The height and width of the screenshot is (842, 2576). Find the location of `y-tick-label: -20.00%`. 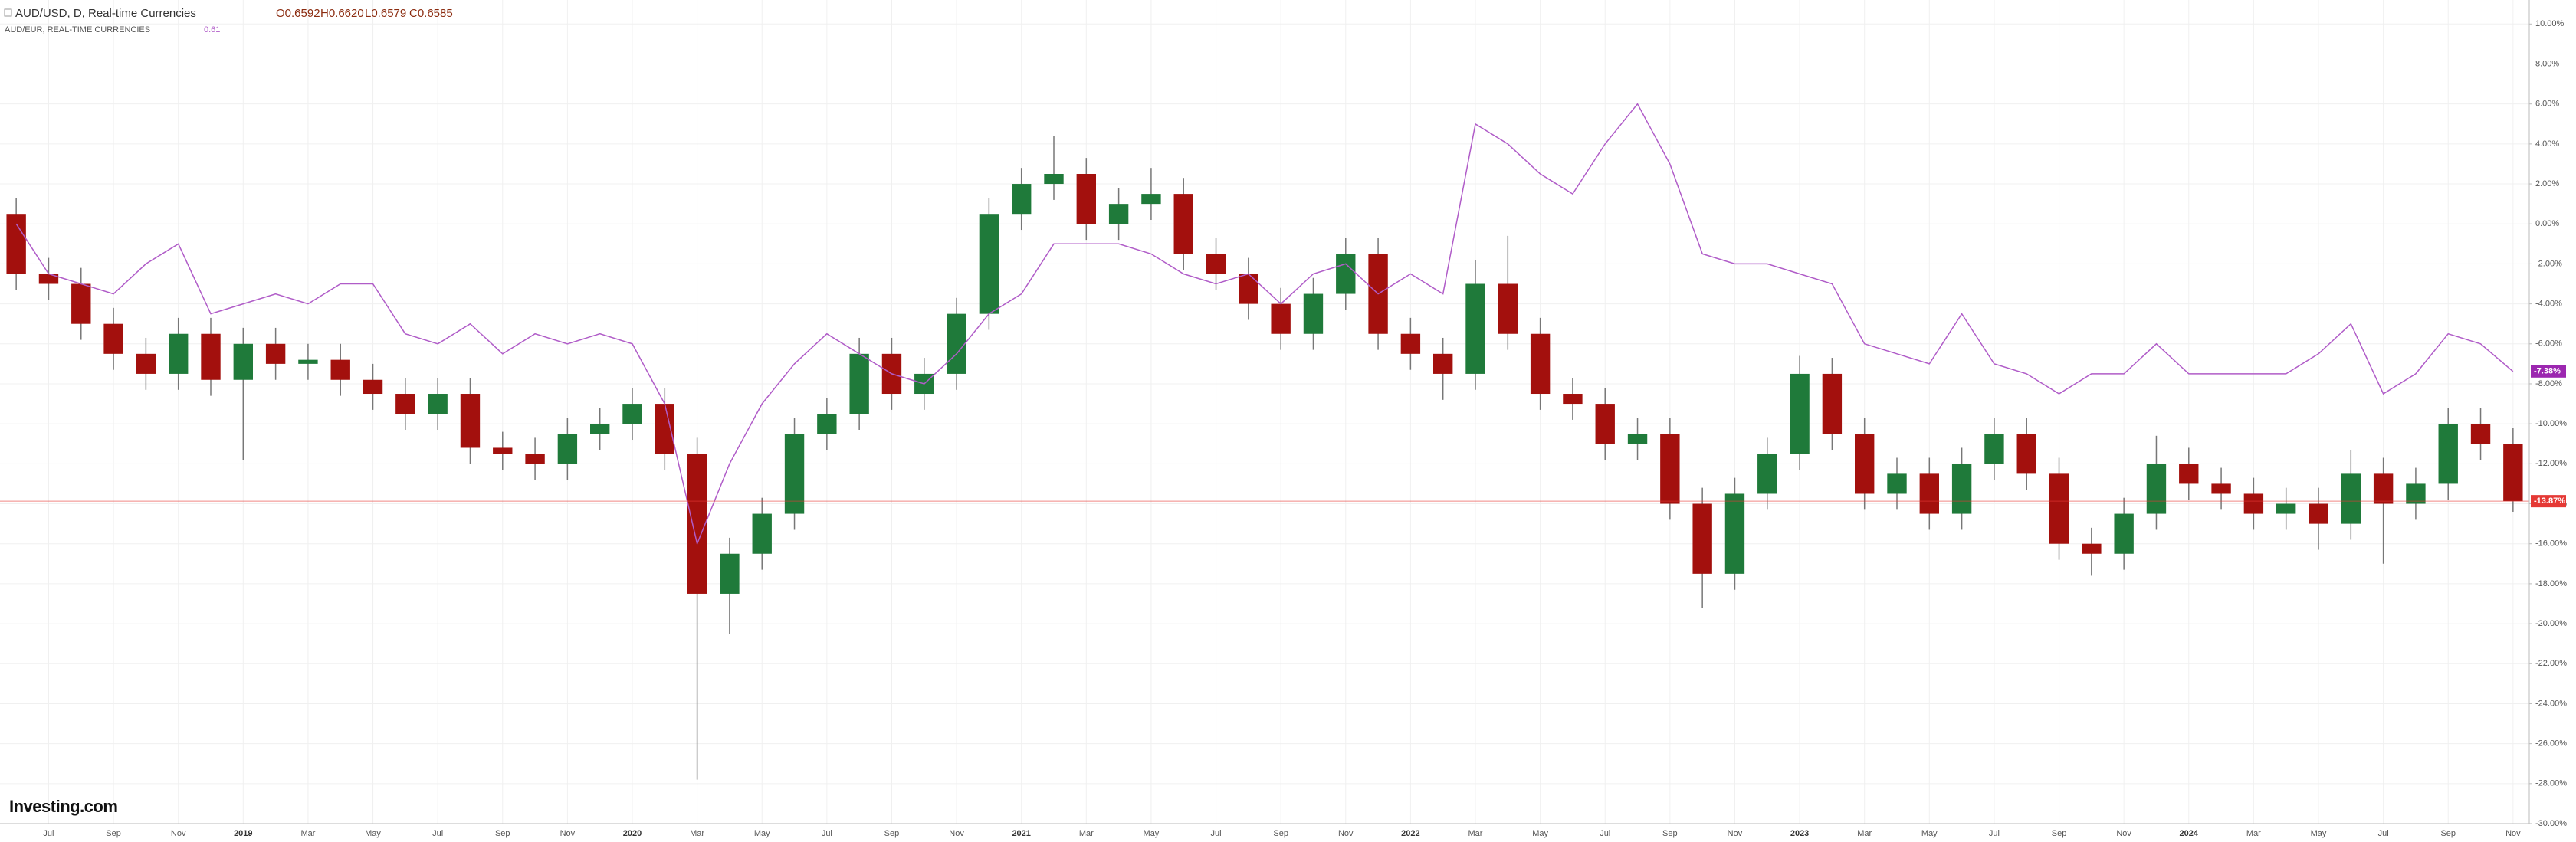

y-tick-label: -20.00% is located at coordinates (2551, 623).